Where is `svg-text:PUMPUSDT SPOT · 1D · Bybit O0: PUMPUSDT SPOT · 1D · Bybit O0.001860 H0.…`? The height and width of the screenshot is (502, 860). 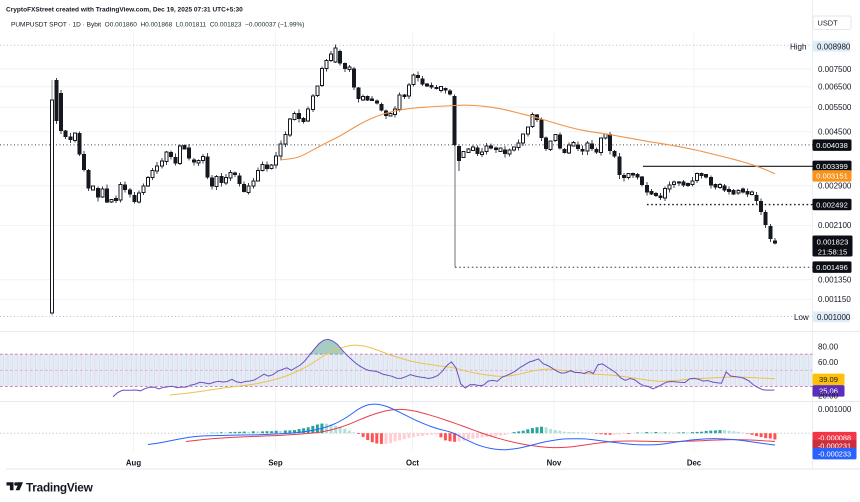 svg-text:PUMPUSDT SPOT · 1D · Bybit O0: PUMPUSDT SPOT · 1D · Bybit O0.001860 H0.… is located at coordinates (157, 25).